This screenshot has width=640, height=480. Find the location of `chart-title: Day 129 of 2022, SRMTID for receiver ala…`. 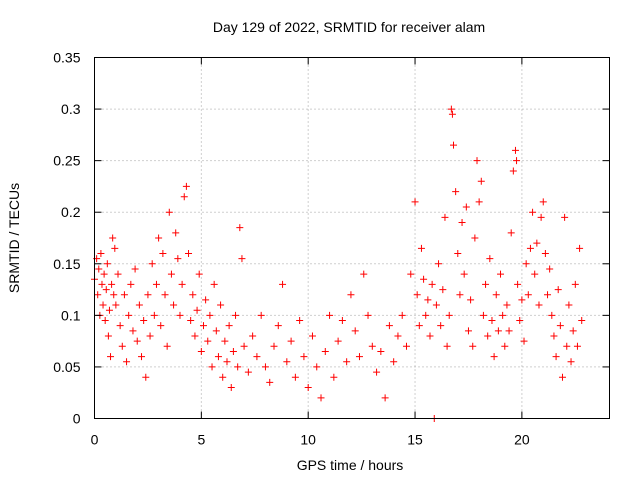

chart-title: Day 129 of 2022, SRMTID for receiver ala… is located at coordinates (349, 27).